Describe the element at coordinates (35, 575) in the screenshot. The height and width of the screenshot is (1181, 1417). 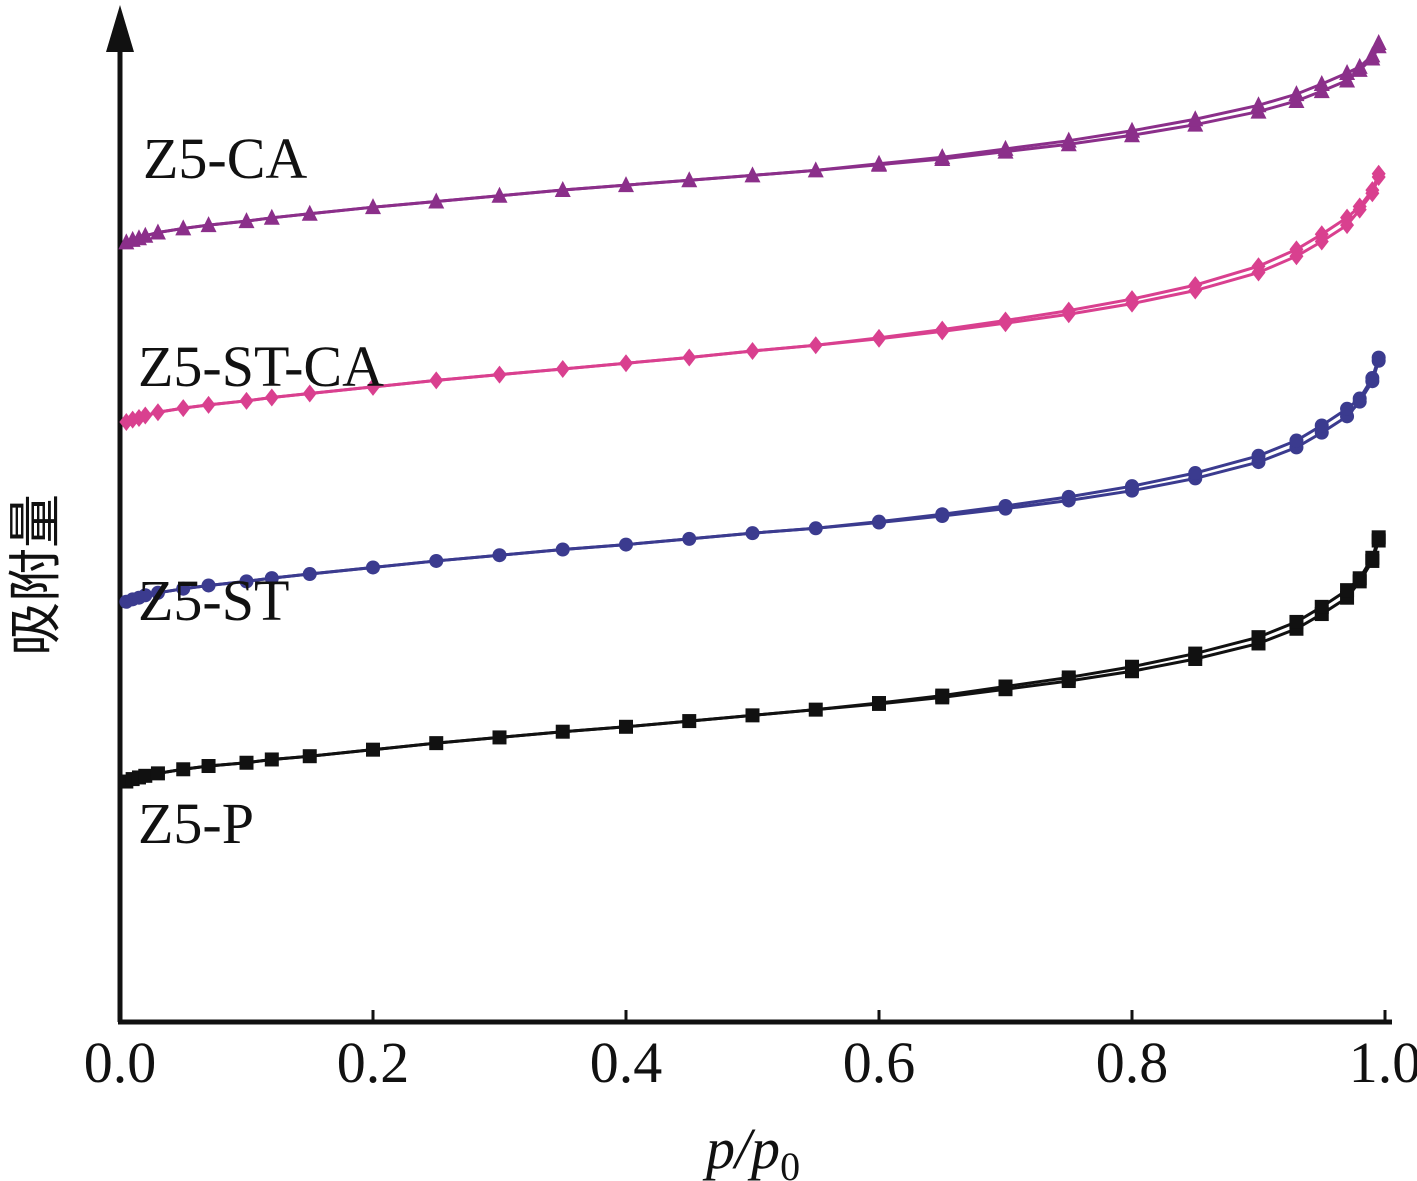
I see `y-axis-label: 吸附量` at that location.